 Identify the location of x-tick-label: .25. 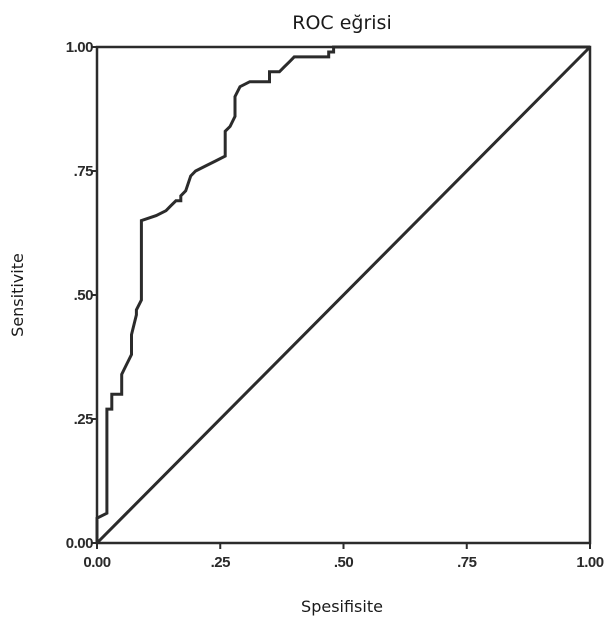
(221, 562).